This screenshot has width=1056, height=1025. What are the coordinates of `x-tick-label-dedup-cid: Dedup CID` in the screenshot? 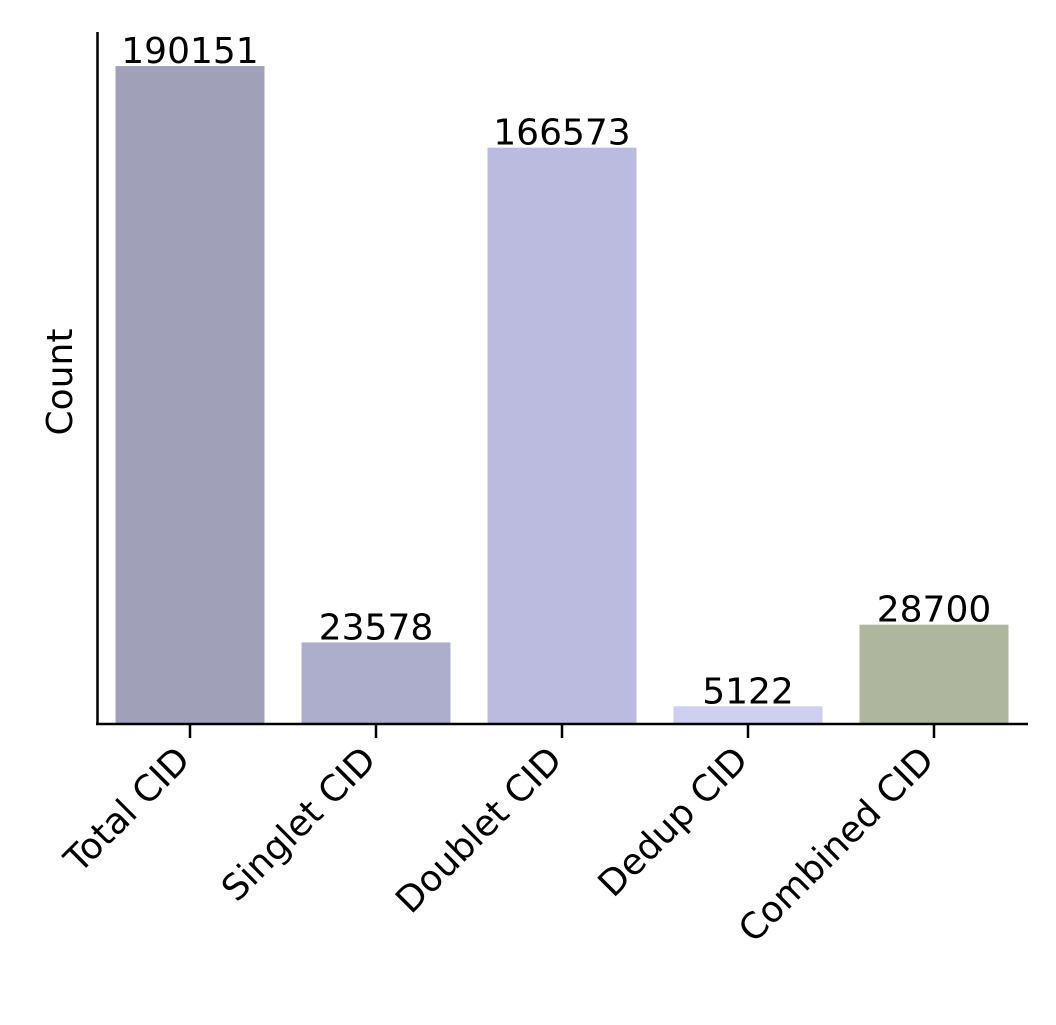 It's located at (674, 822).